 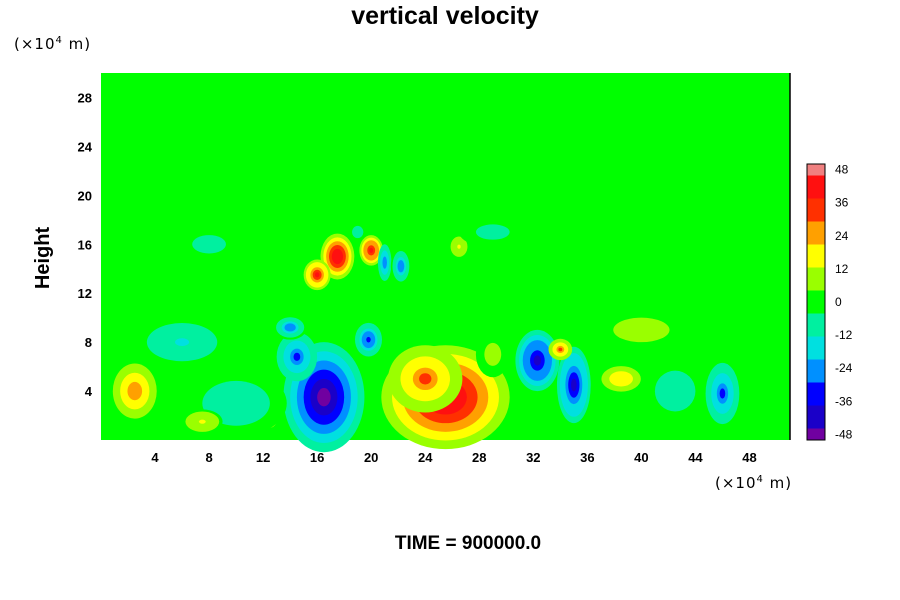 I want to click on x-tick-label: 24, so click(x=425, y=457).